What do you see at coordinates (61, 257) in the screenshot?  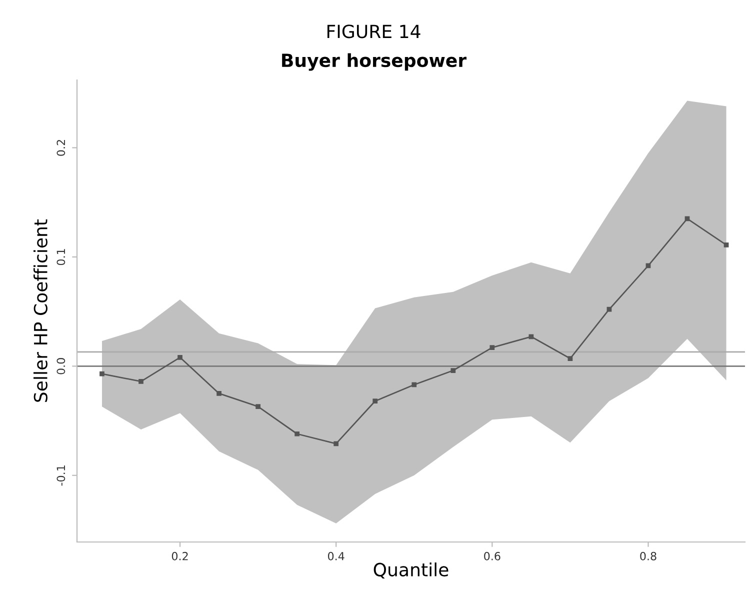 I see `y-tick-label: 0.1` at bounding box center [61, 257].